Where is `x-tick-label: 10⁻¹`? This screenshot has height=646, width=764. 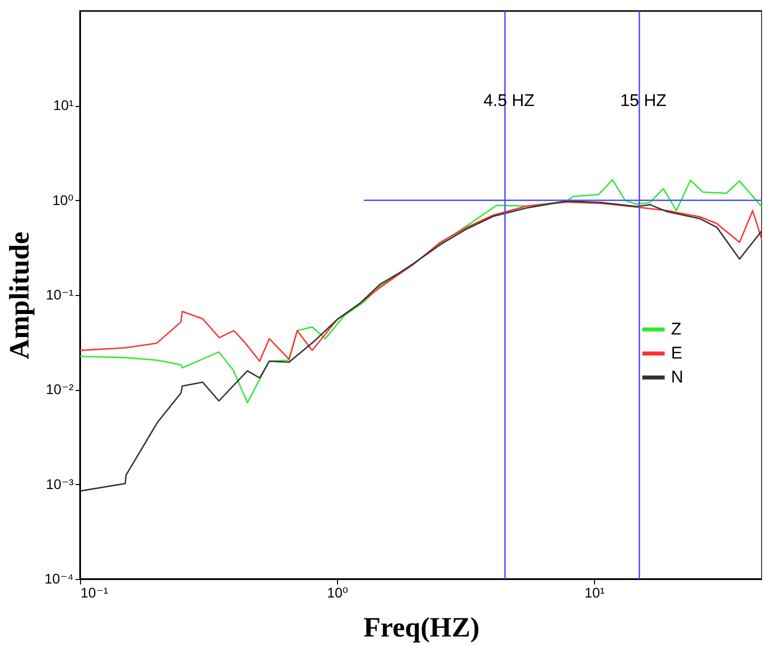 x-tick-label: 10⁻¹ is located at coordinates (94, 592).